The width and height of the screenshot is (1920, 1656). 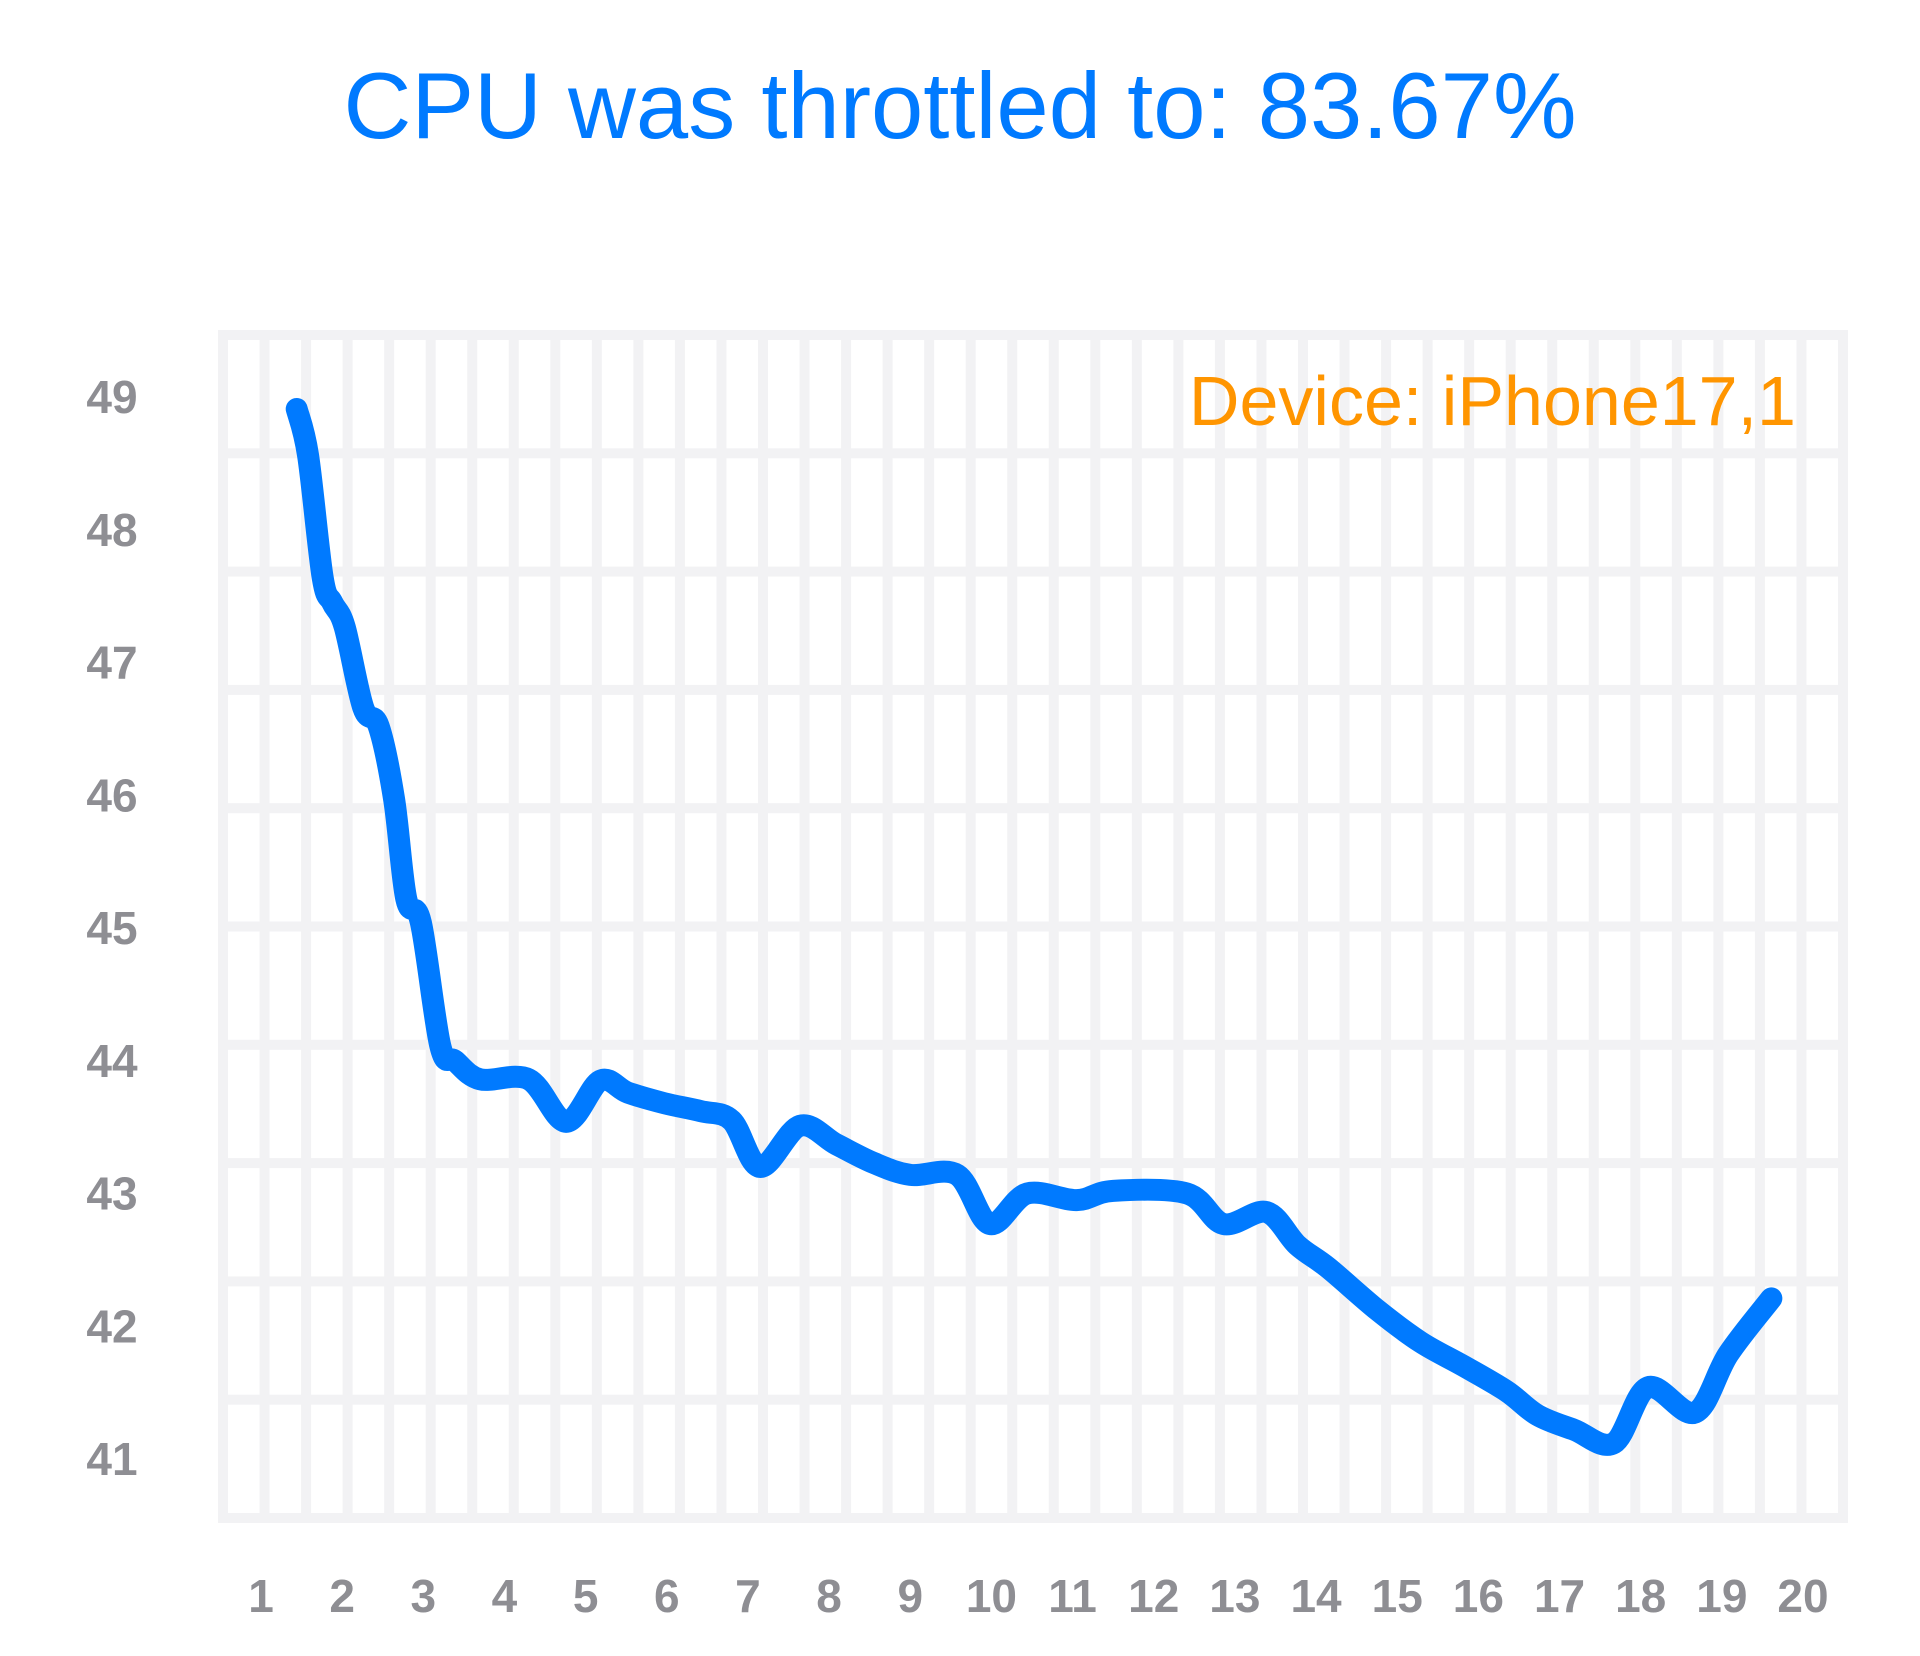 I want to click on device-annotation: Device: iPhone17,1, so click(x=1492, y=401).